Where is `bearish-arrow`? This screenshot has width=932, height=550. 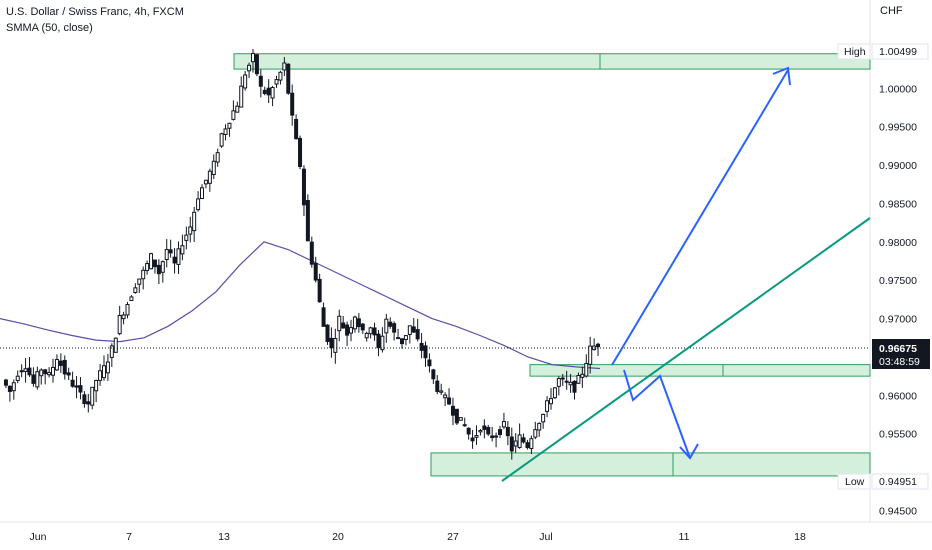 bearish-arrow is located at coordinates (657, 414).